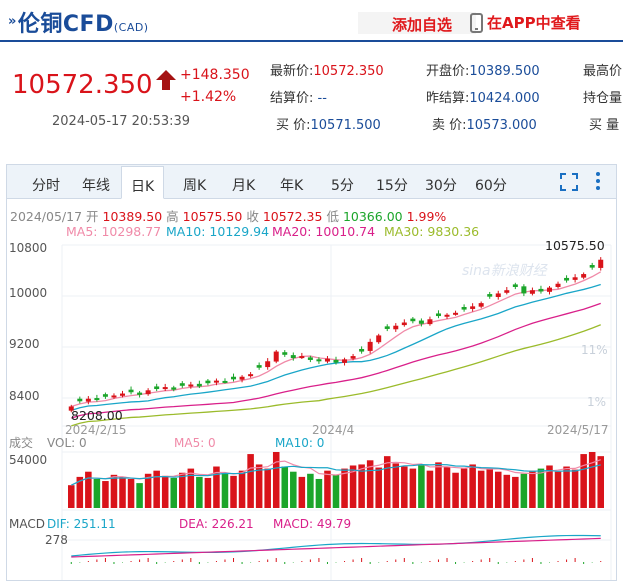 This screenshot has height=581, width=623. What do you see at coordinates (244, 186) in the screenshot?
I see `tab-monthly-k: 月K` at bounding box center [244, 186].